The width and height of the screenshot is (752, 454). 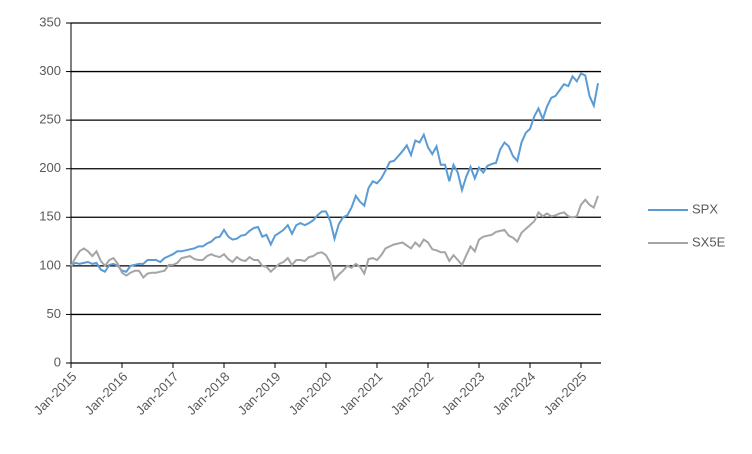 What do you see at coordinates (361, 393) in the screenshot?
I see `x-tick-label: Jan-2021` at bounding box center [361, 393].